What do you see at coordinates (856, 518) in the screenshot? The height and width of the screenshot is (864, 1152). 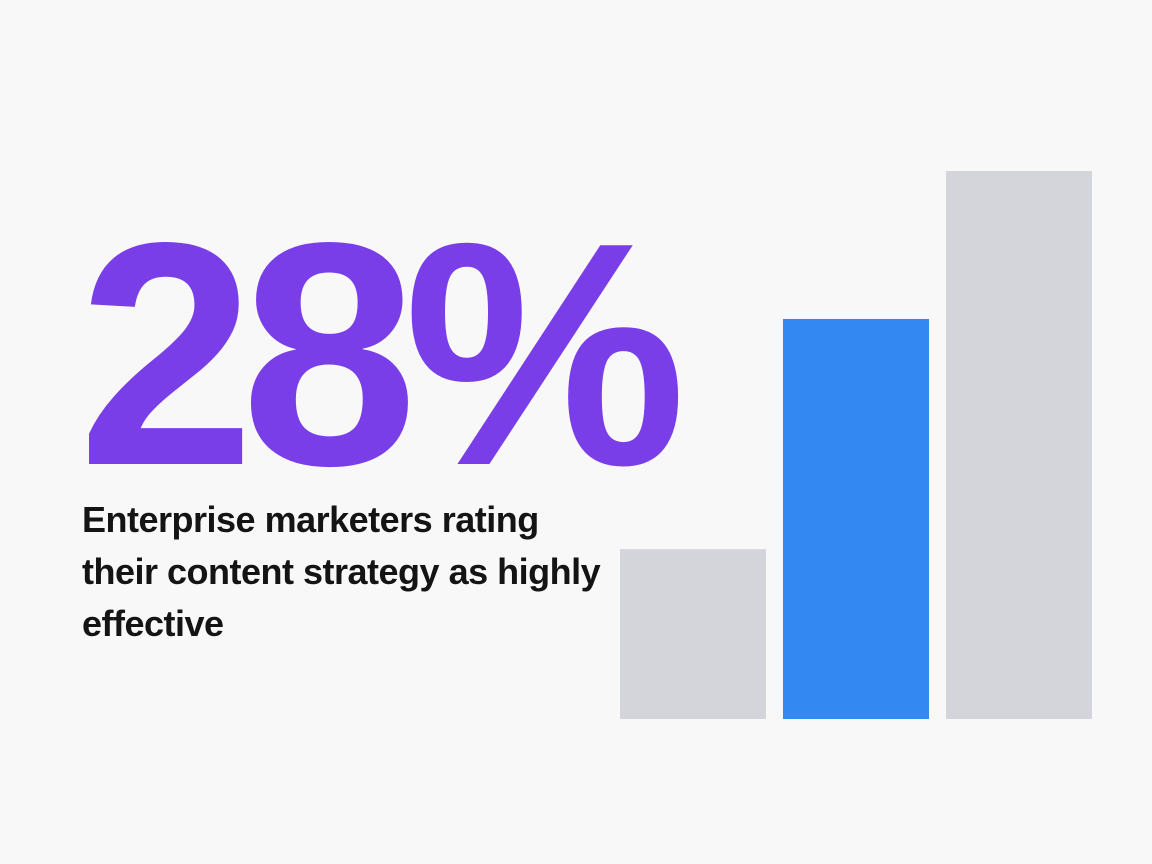 I see `bar-highlighted` at bounding box center [856, 518].